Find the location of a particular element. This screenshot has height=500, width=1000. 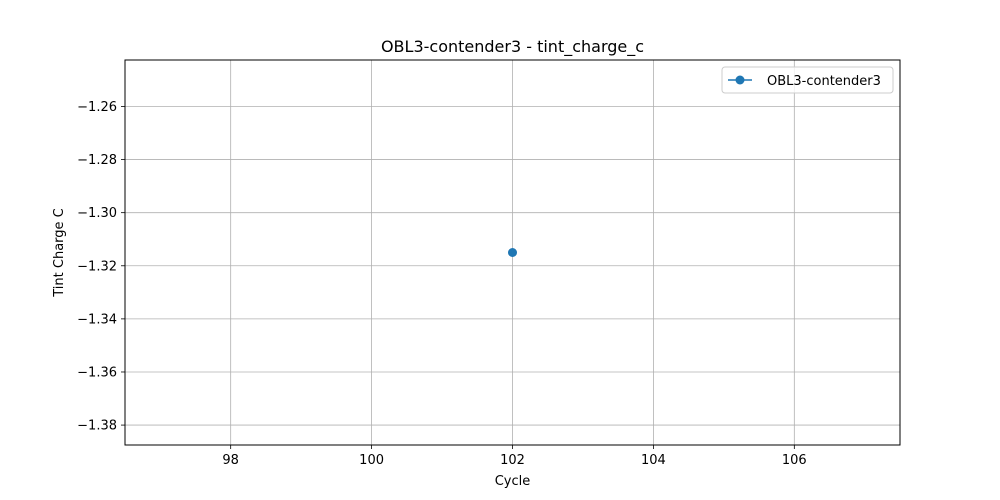

y-tick-label: −1.38 is located at coordinates (97, 426).